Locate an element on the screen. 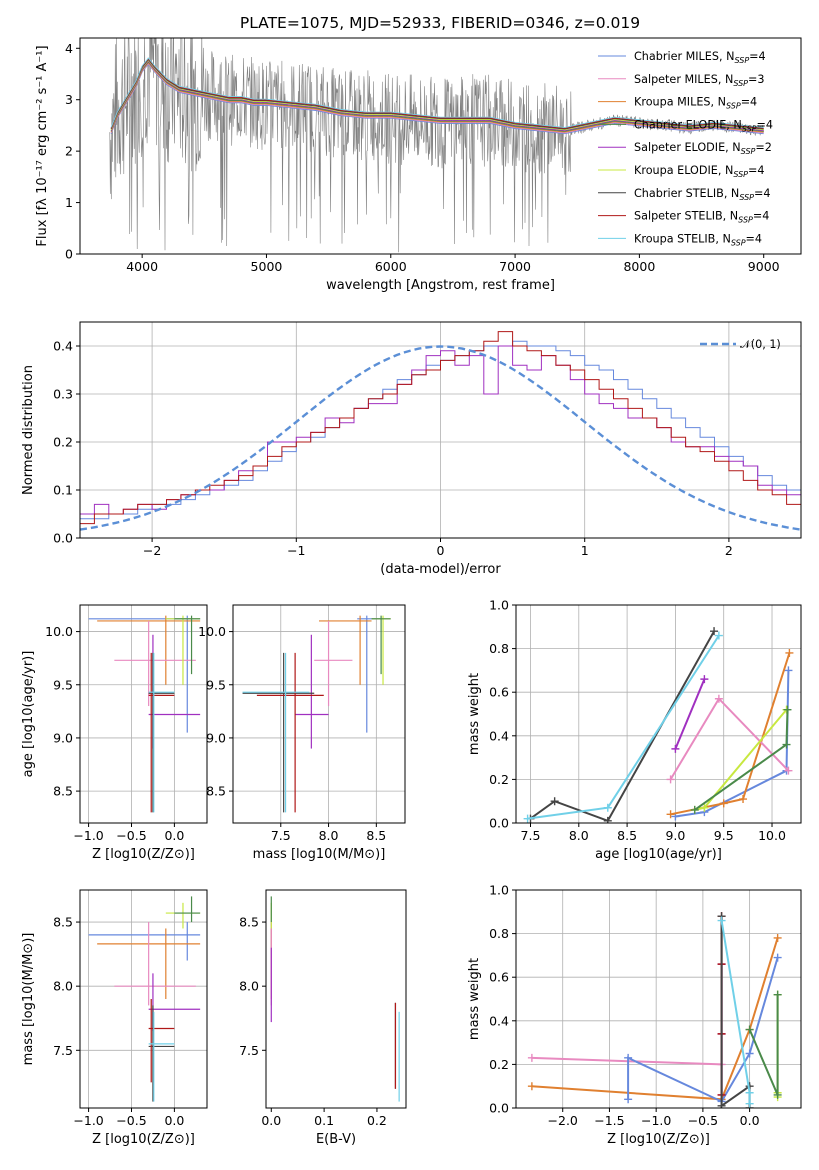 This screenshot has height=1170, width=819. y-tick-label: 10.0 is located at coordinates (212, 631).